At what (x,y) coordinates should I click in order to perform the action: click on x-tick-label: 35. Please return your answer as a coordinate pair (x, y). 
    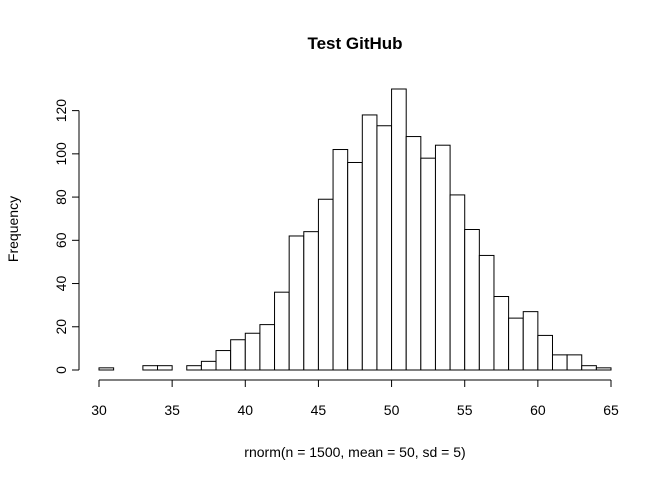
    Looking at the image, I should click on (172, 410).